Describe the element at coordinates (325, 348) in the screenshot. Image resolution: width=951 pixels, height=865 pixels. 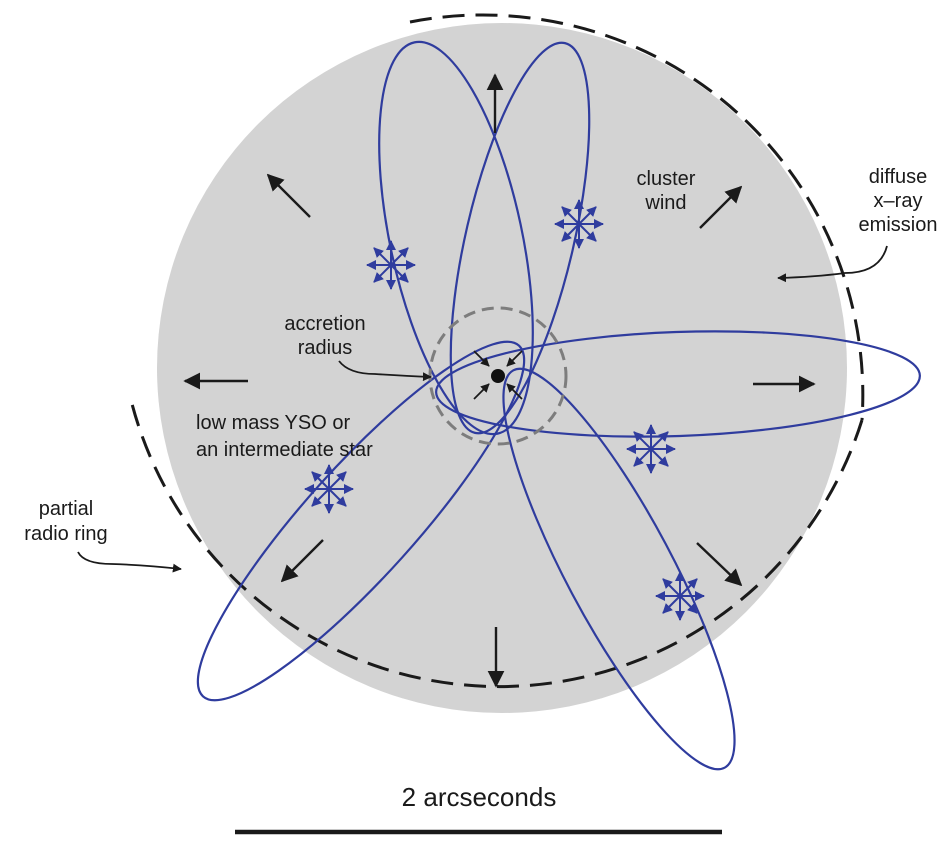
I see `accretion-label-line2: radius` at that location.